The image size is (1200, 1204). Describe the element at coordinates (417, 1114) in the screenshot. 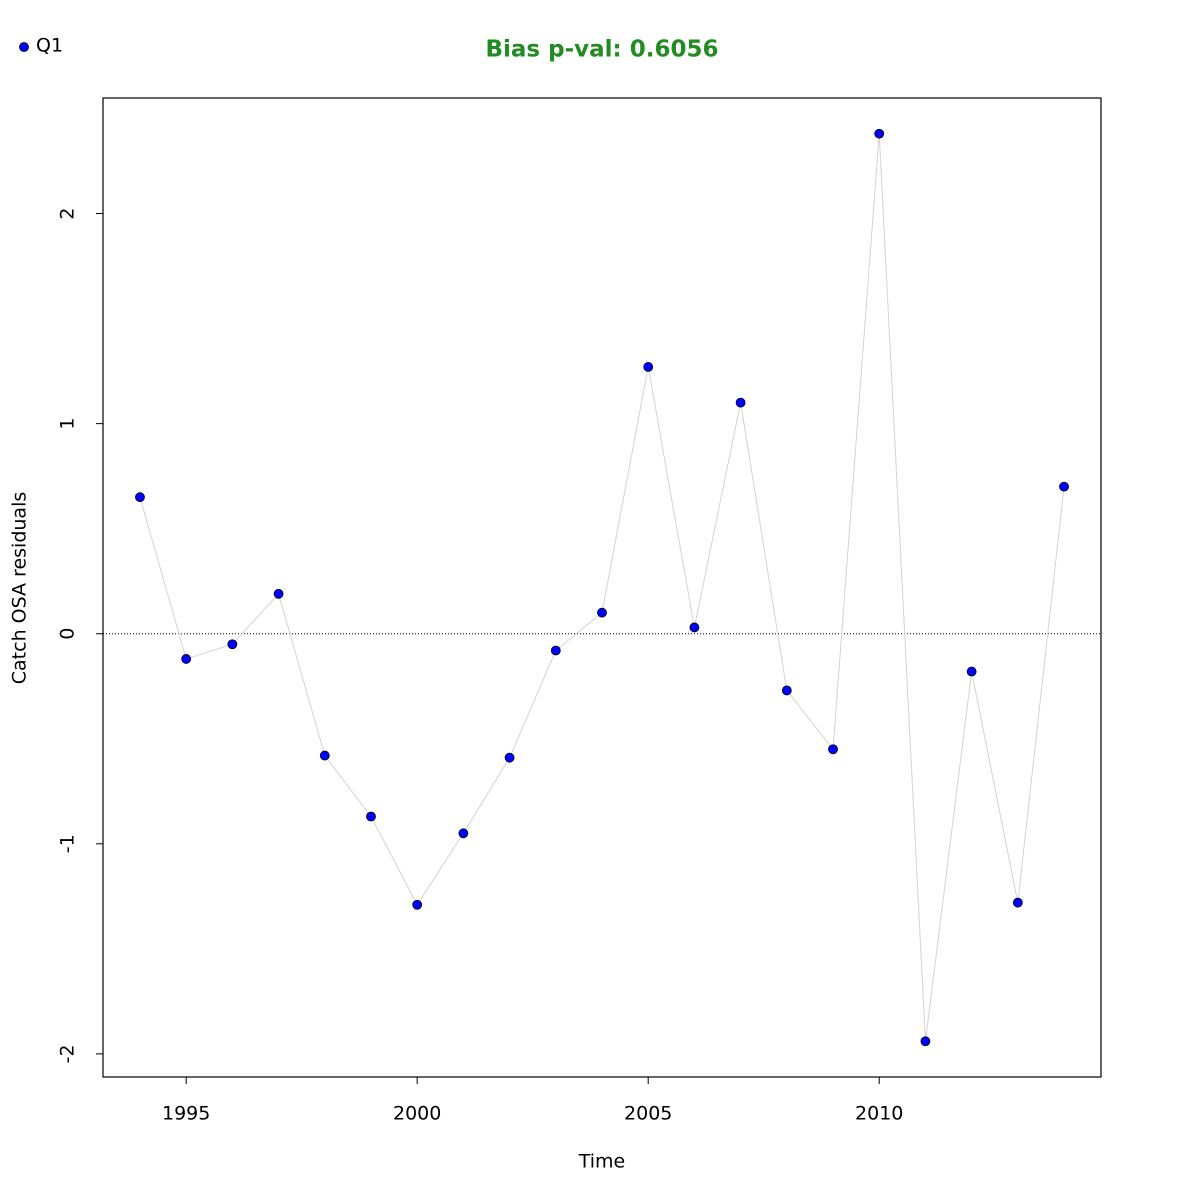

I see `x-tick-label: 2000` at that location.